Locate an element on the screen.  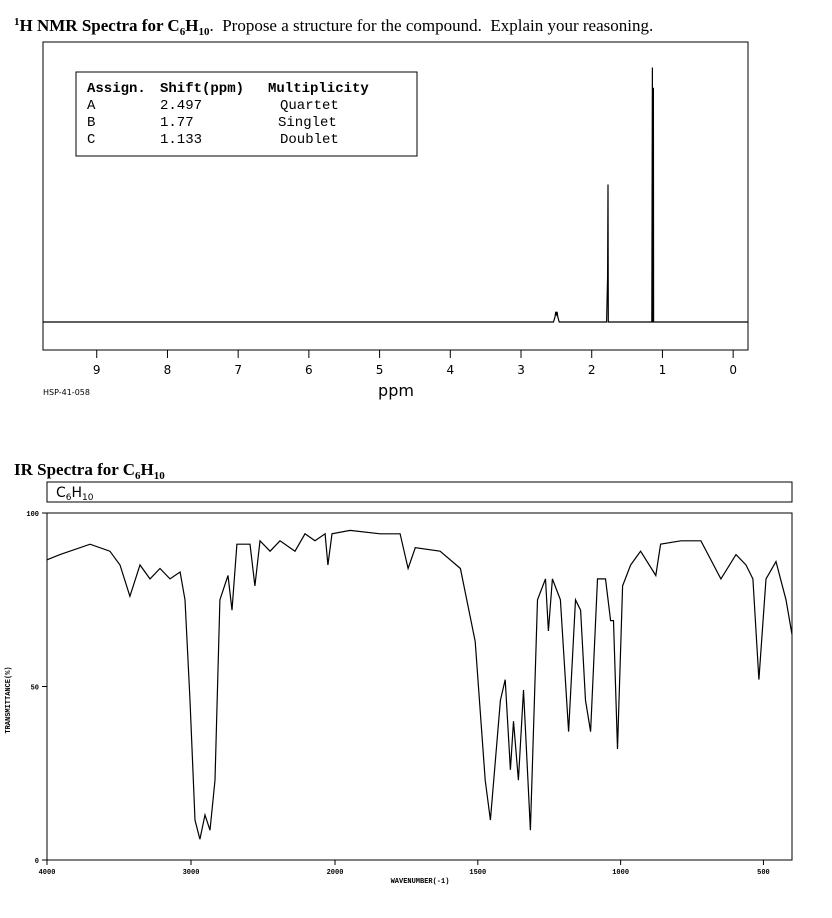
x-tick-label: 3 is located at coordinates (521, 370).